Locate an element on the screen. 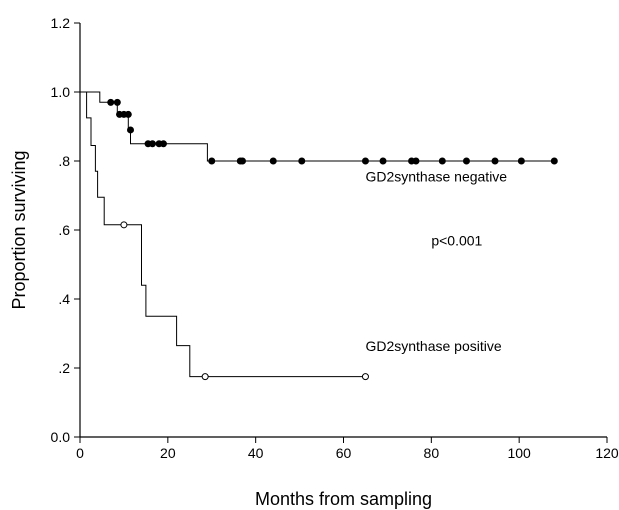  x-axis-title: Months from sampling is located at coordinates (343, 499).